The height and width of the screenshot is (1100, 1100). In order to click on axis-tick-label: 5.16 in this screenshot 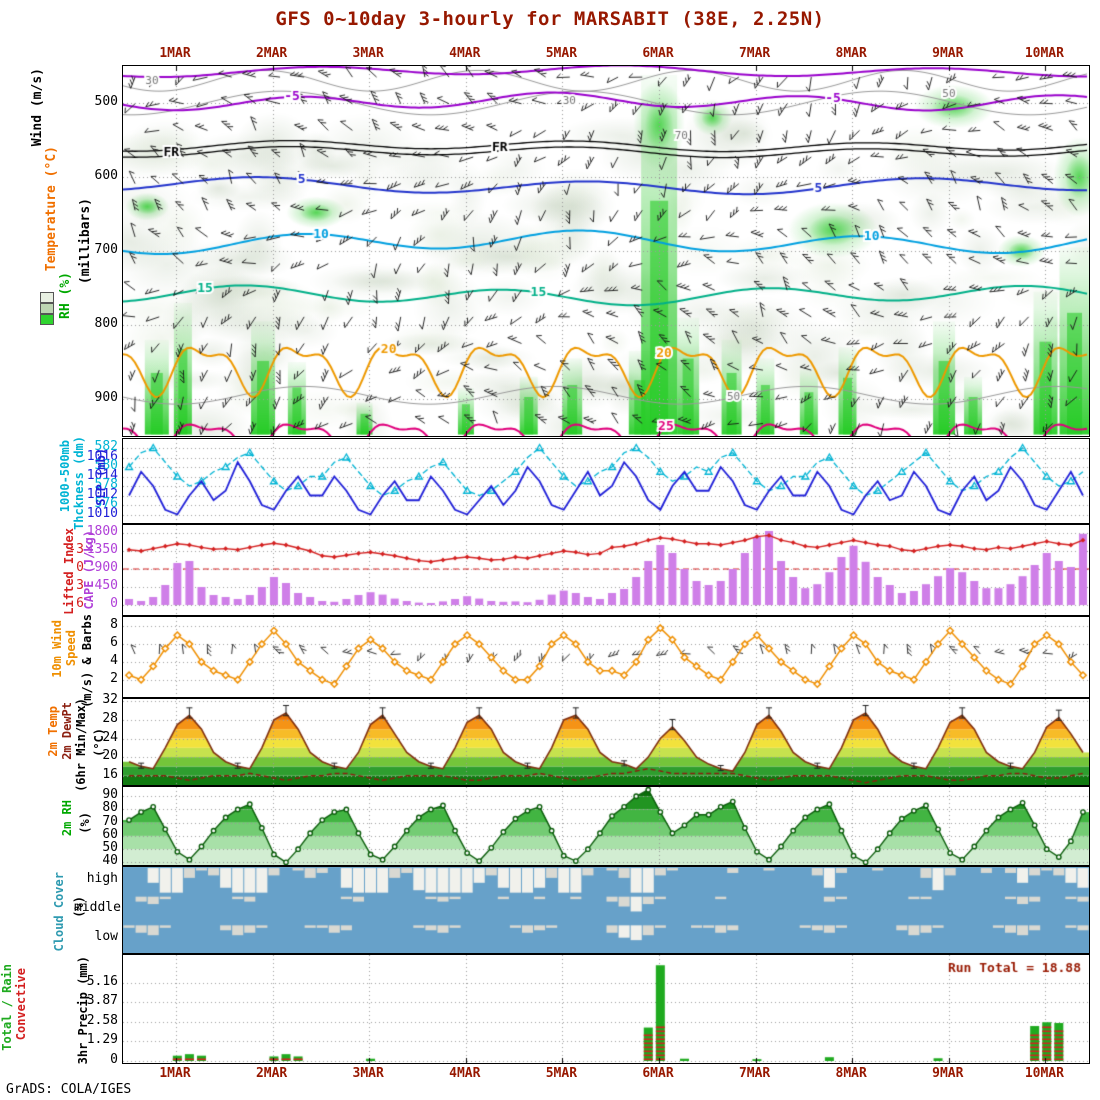, I will do `click(102, 981)`.